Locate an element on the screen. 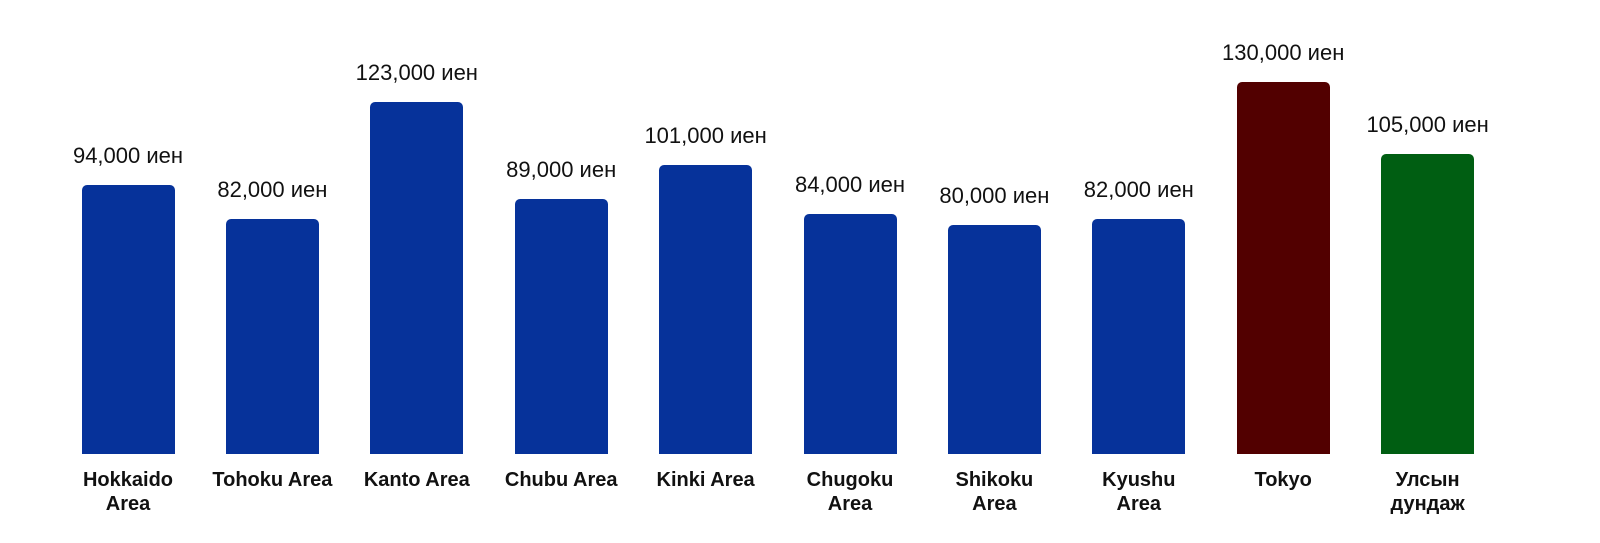  value-label: 123,000 иен is located at coordinates (416, 73).